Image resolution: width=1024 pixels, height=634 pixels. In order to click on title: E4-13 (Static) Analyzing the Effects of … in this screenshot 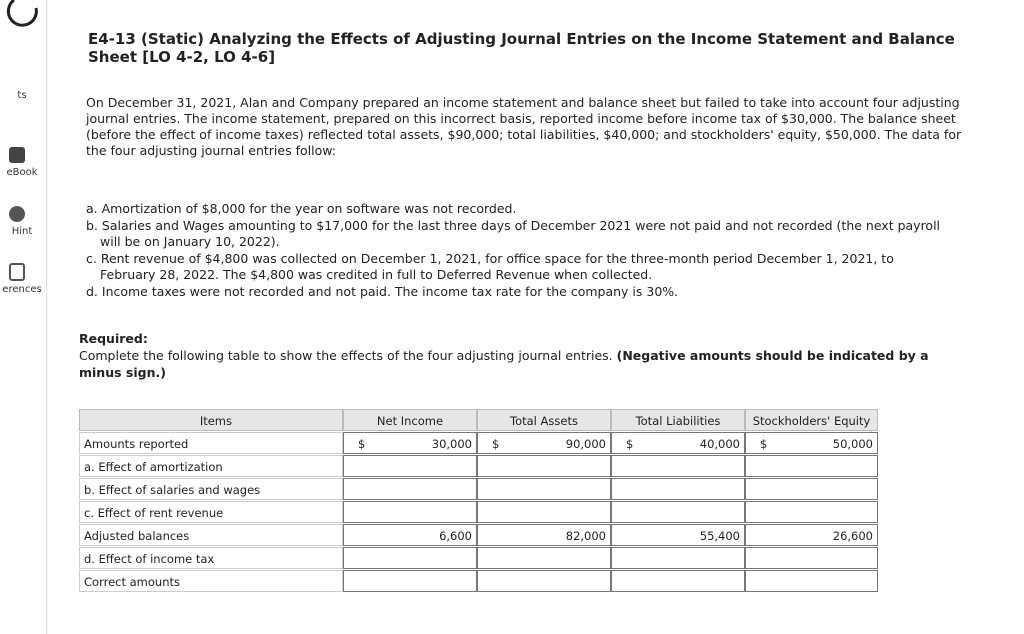, I will do `click(521, 48)`.